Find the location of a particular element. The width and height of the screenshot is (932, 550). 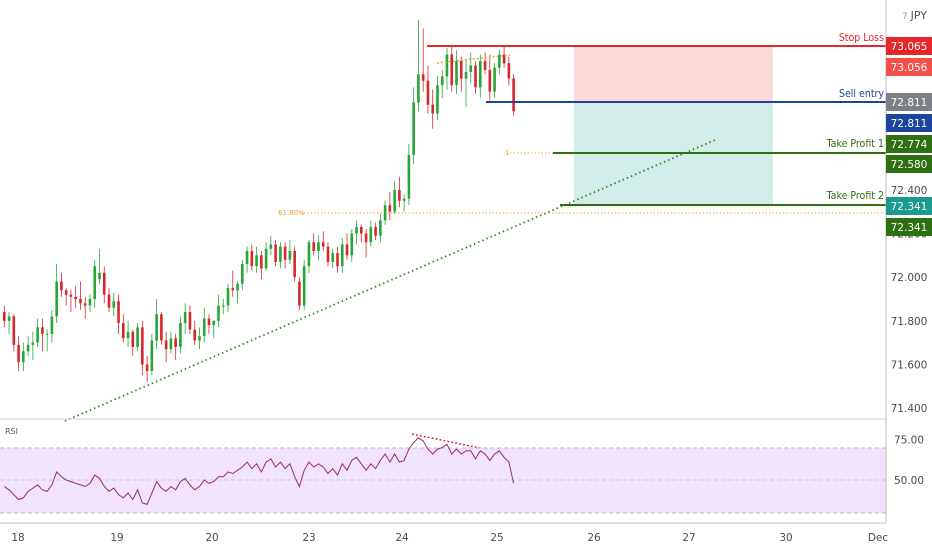

rsi-line is located at coordinates (259, 471).